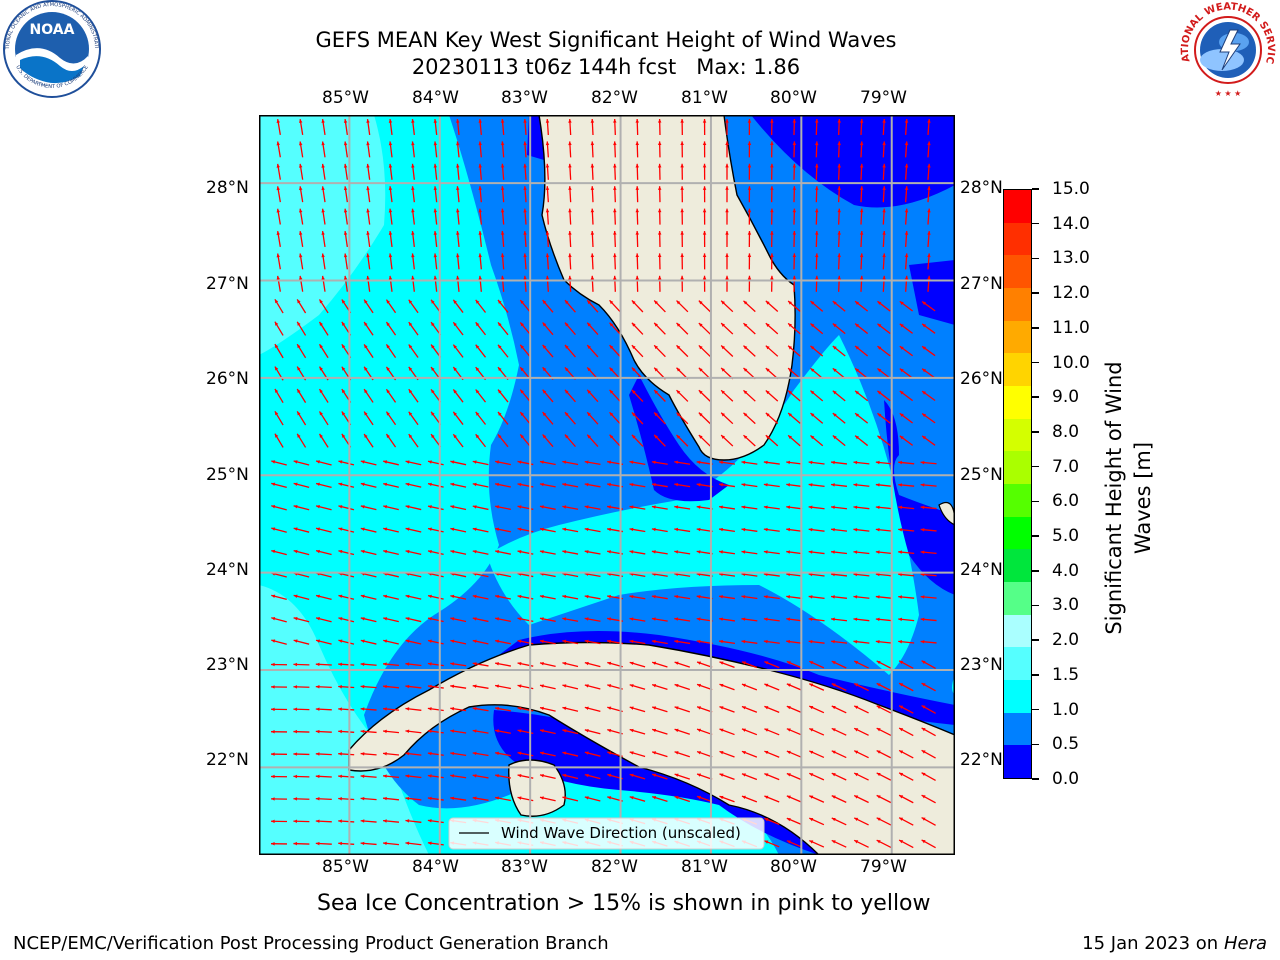  I want to click on colorbar-tick-label: 9.0, so click(1066, 397).